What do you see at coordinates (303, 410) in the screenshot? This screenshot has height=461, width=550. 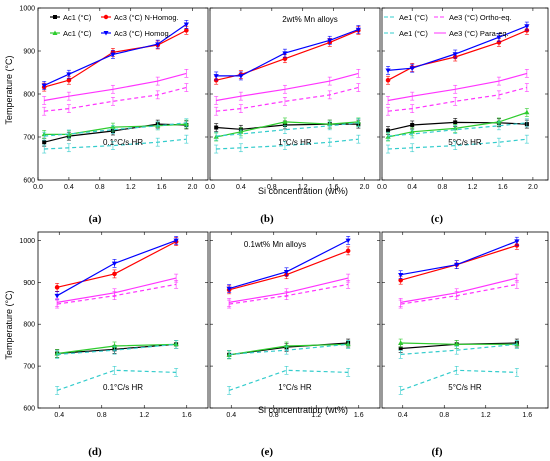 I see `xlabel-bottom: Si concentration (wt%)` at bounding box center [303, 410].